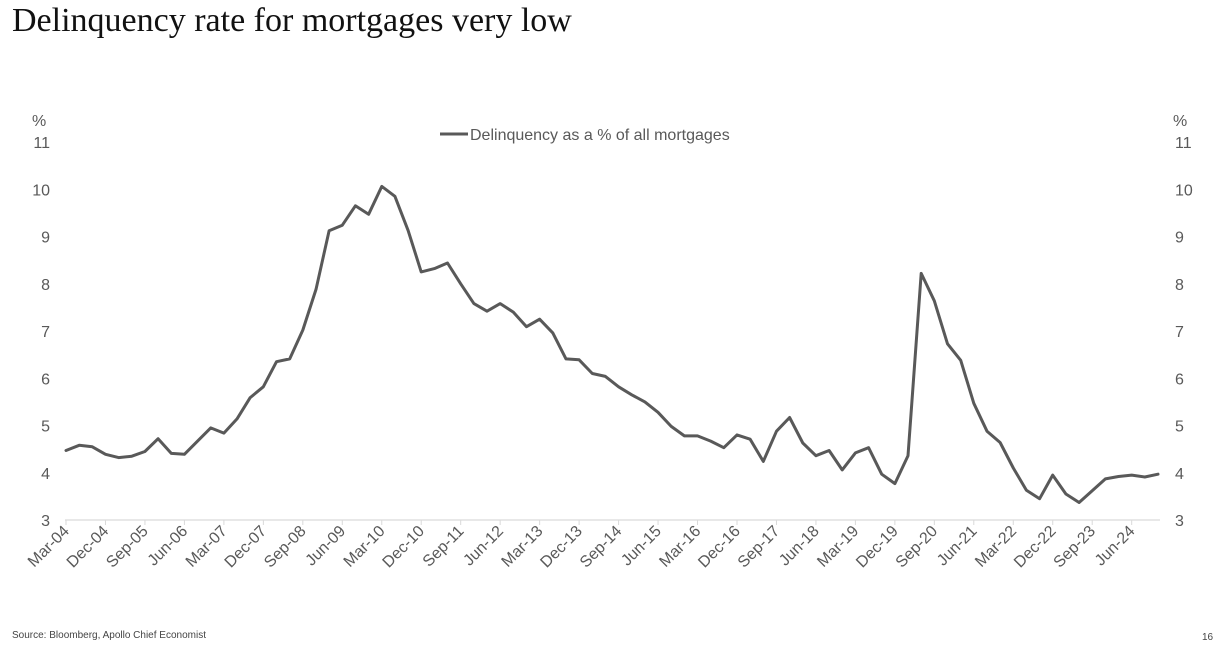 This screenshot has height=648, width=1221. What do you see at coordinates (585, 135) in the screenshot?
I see `legend: Delinquency as a % of all mortgages` at bounding box center [585, 135].